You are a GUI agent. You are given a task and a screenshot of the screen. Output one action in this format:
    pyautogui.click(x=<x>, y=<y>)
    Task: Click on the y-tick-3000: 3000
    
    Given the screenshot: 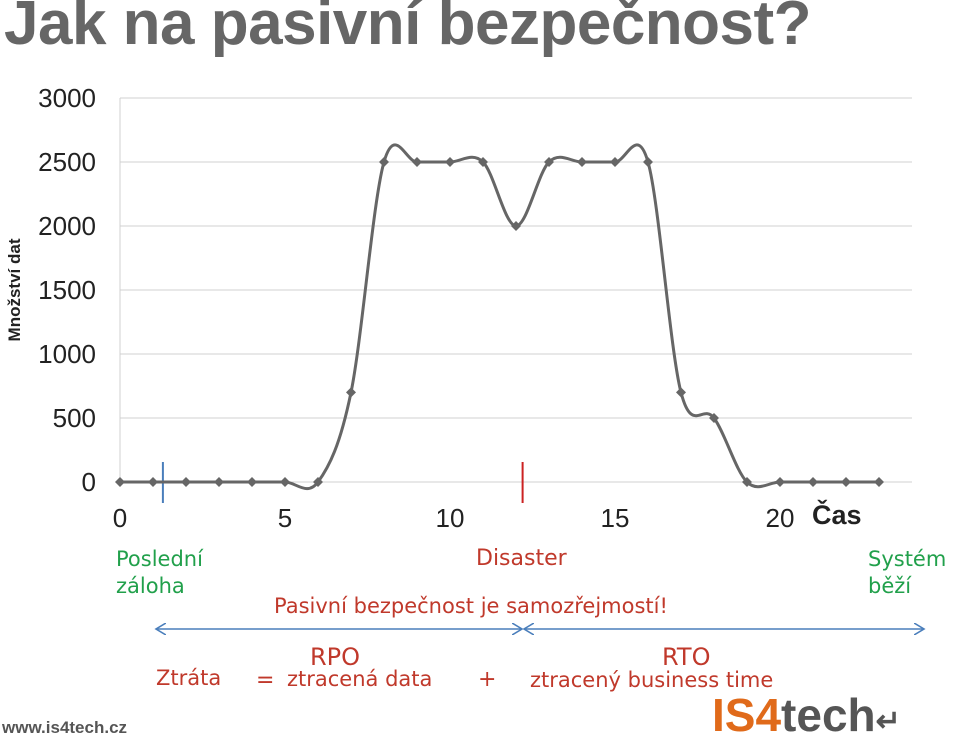 What is the action you would take?
    pyautogui.click(x=67, y=98)
    